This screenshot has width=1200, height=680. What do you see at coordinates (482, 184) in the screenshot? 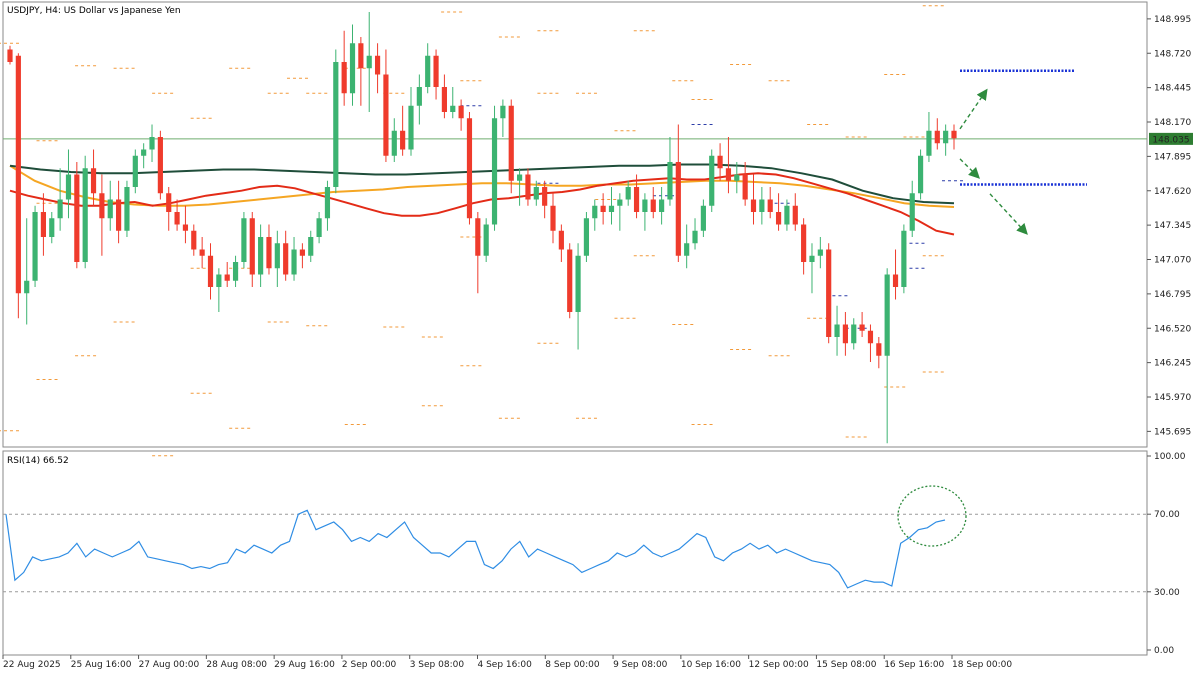
I see `moving-average-dark-green` at bounding box center [482, 184].